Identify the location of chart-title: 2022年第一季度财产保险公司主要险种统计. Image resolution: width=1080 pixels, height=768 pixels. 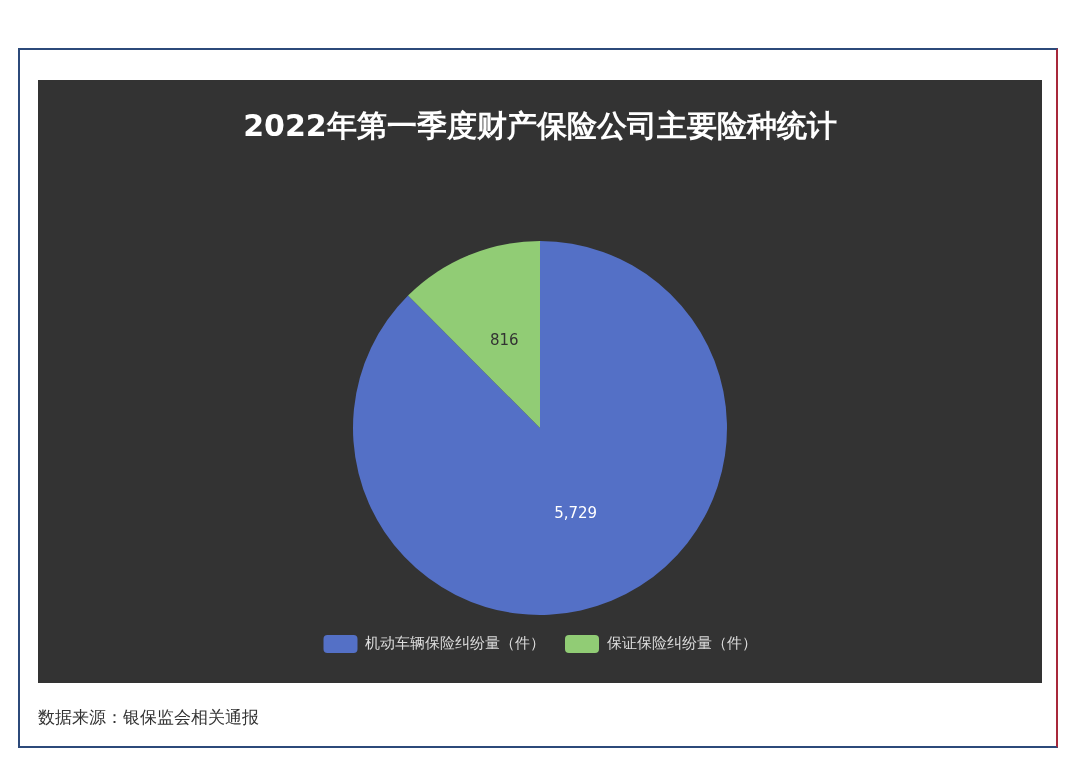
(540, 125).